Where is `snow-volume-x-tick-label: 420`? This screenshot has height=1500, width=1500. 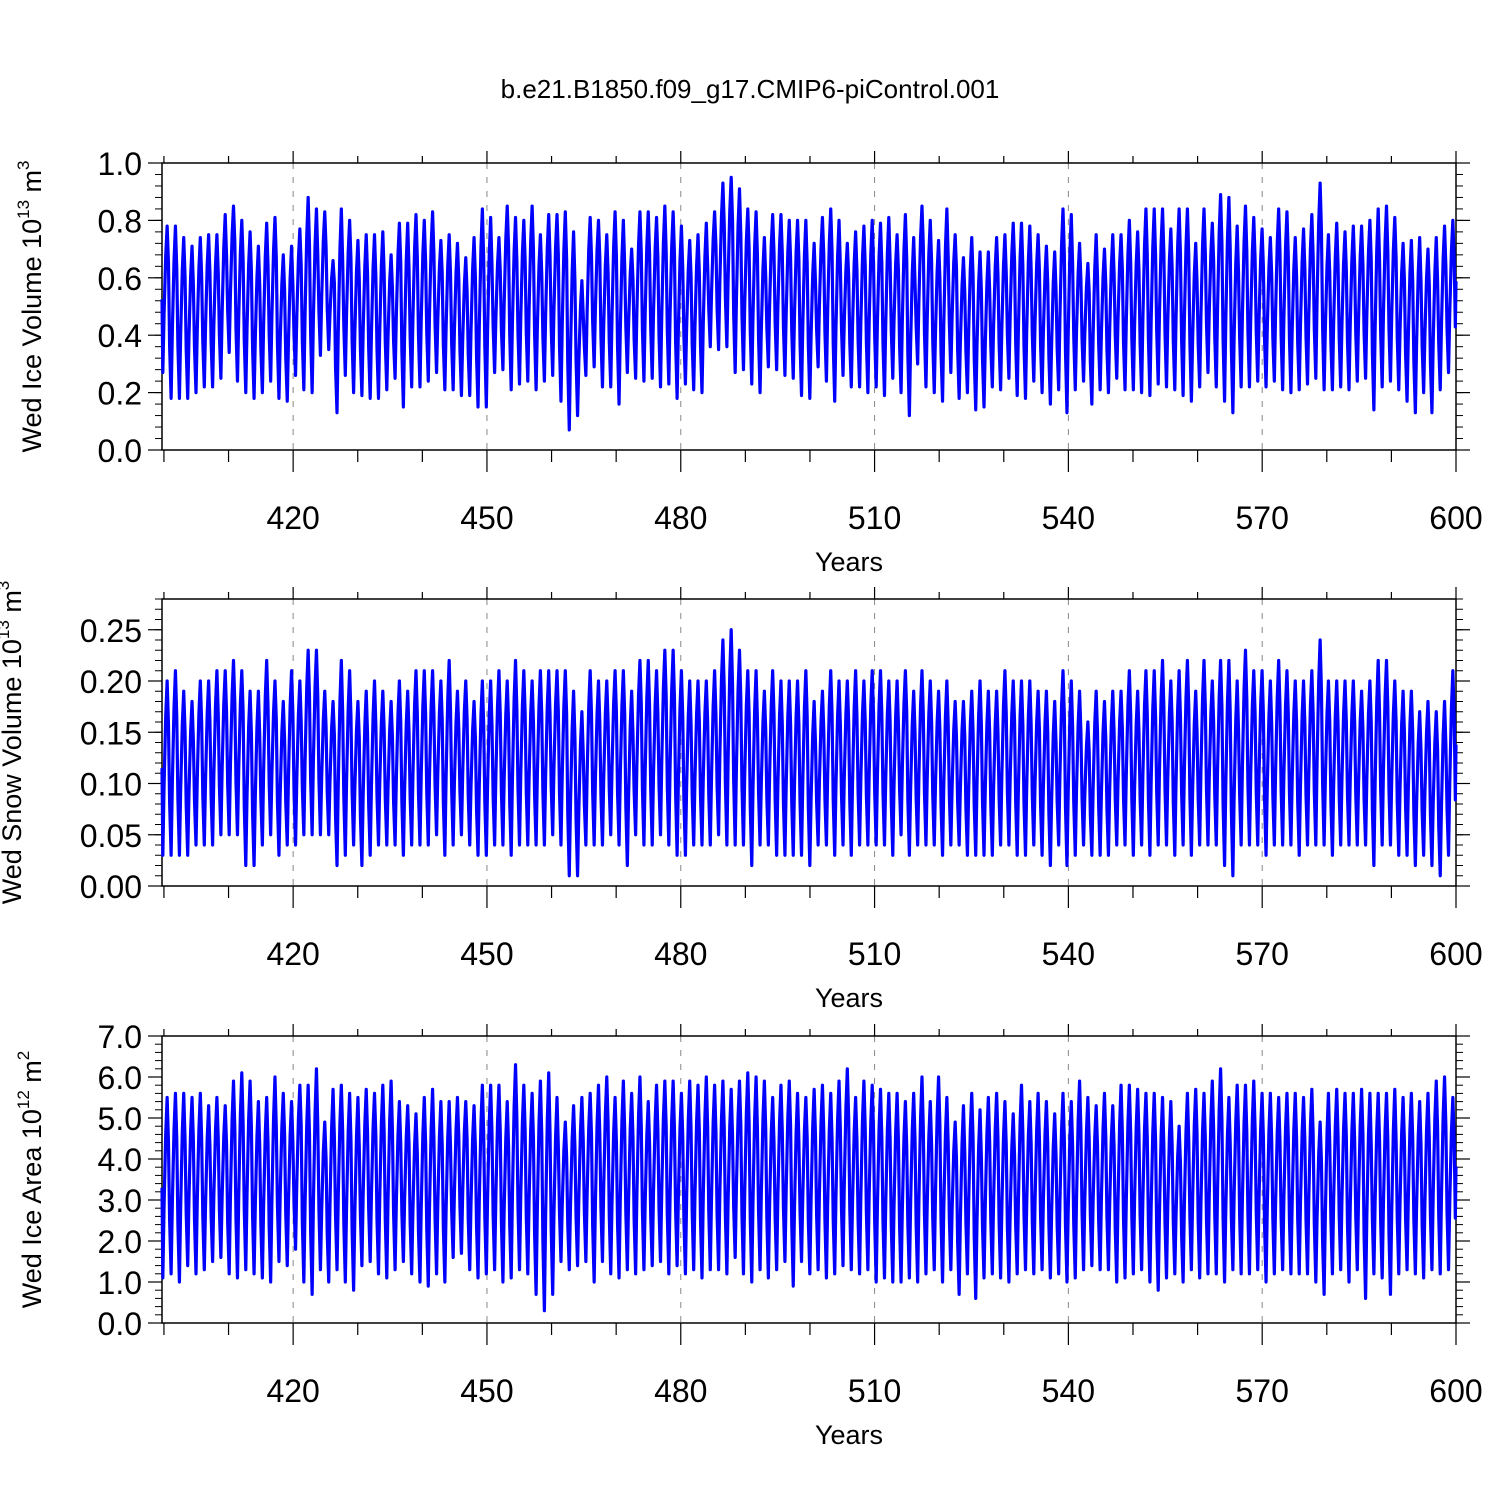 snow-volume-x-tick-label: 420 is located at coordinates (292, 954).